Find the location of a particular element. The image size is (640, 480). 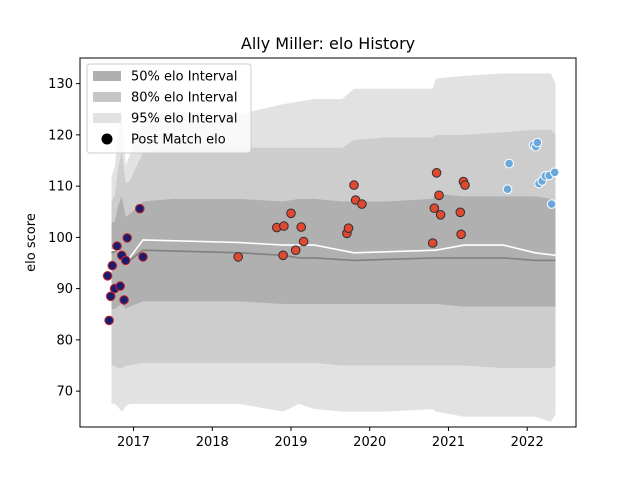

y-tick-label: 80 is located at coordinates (64, 340).